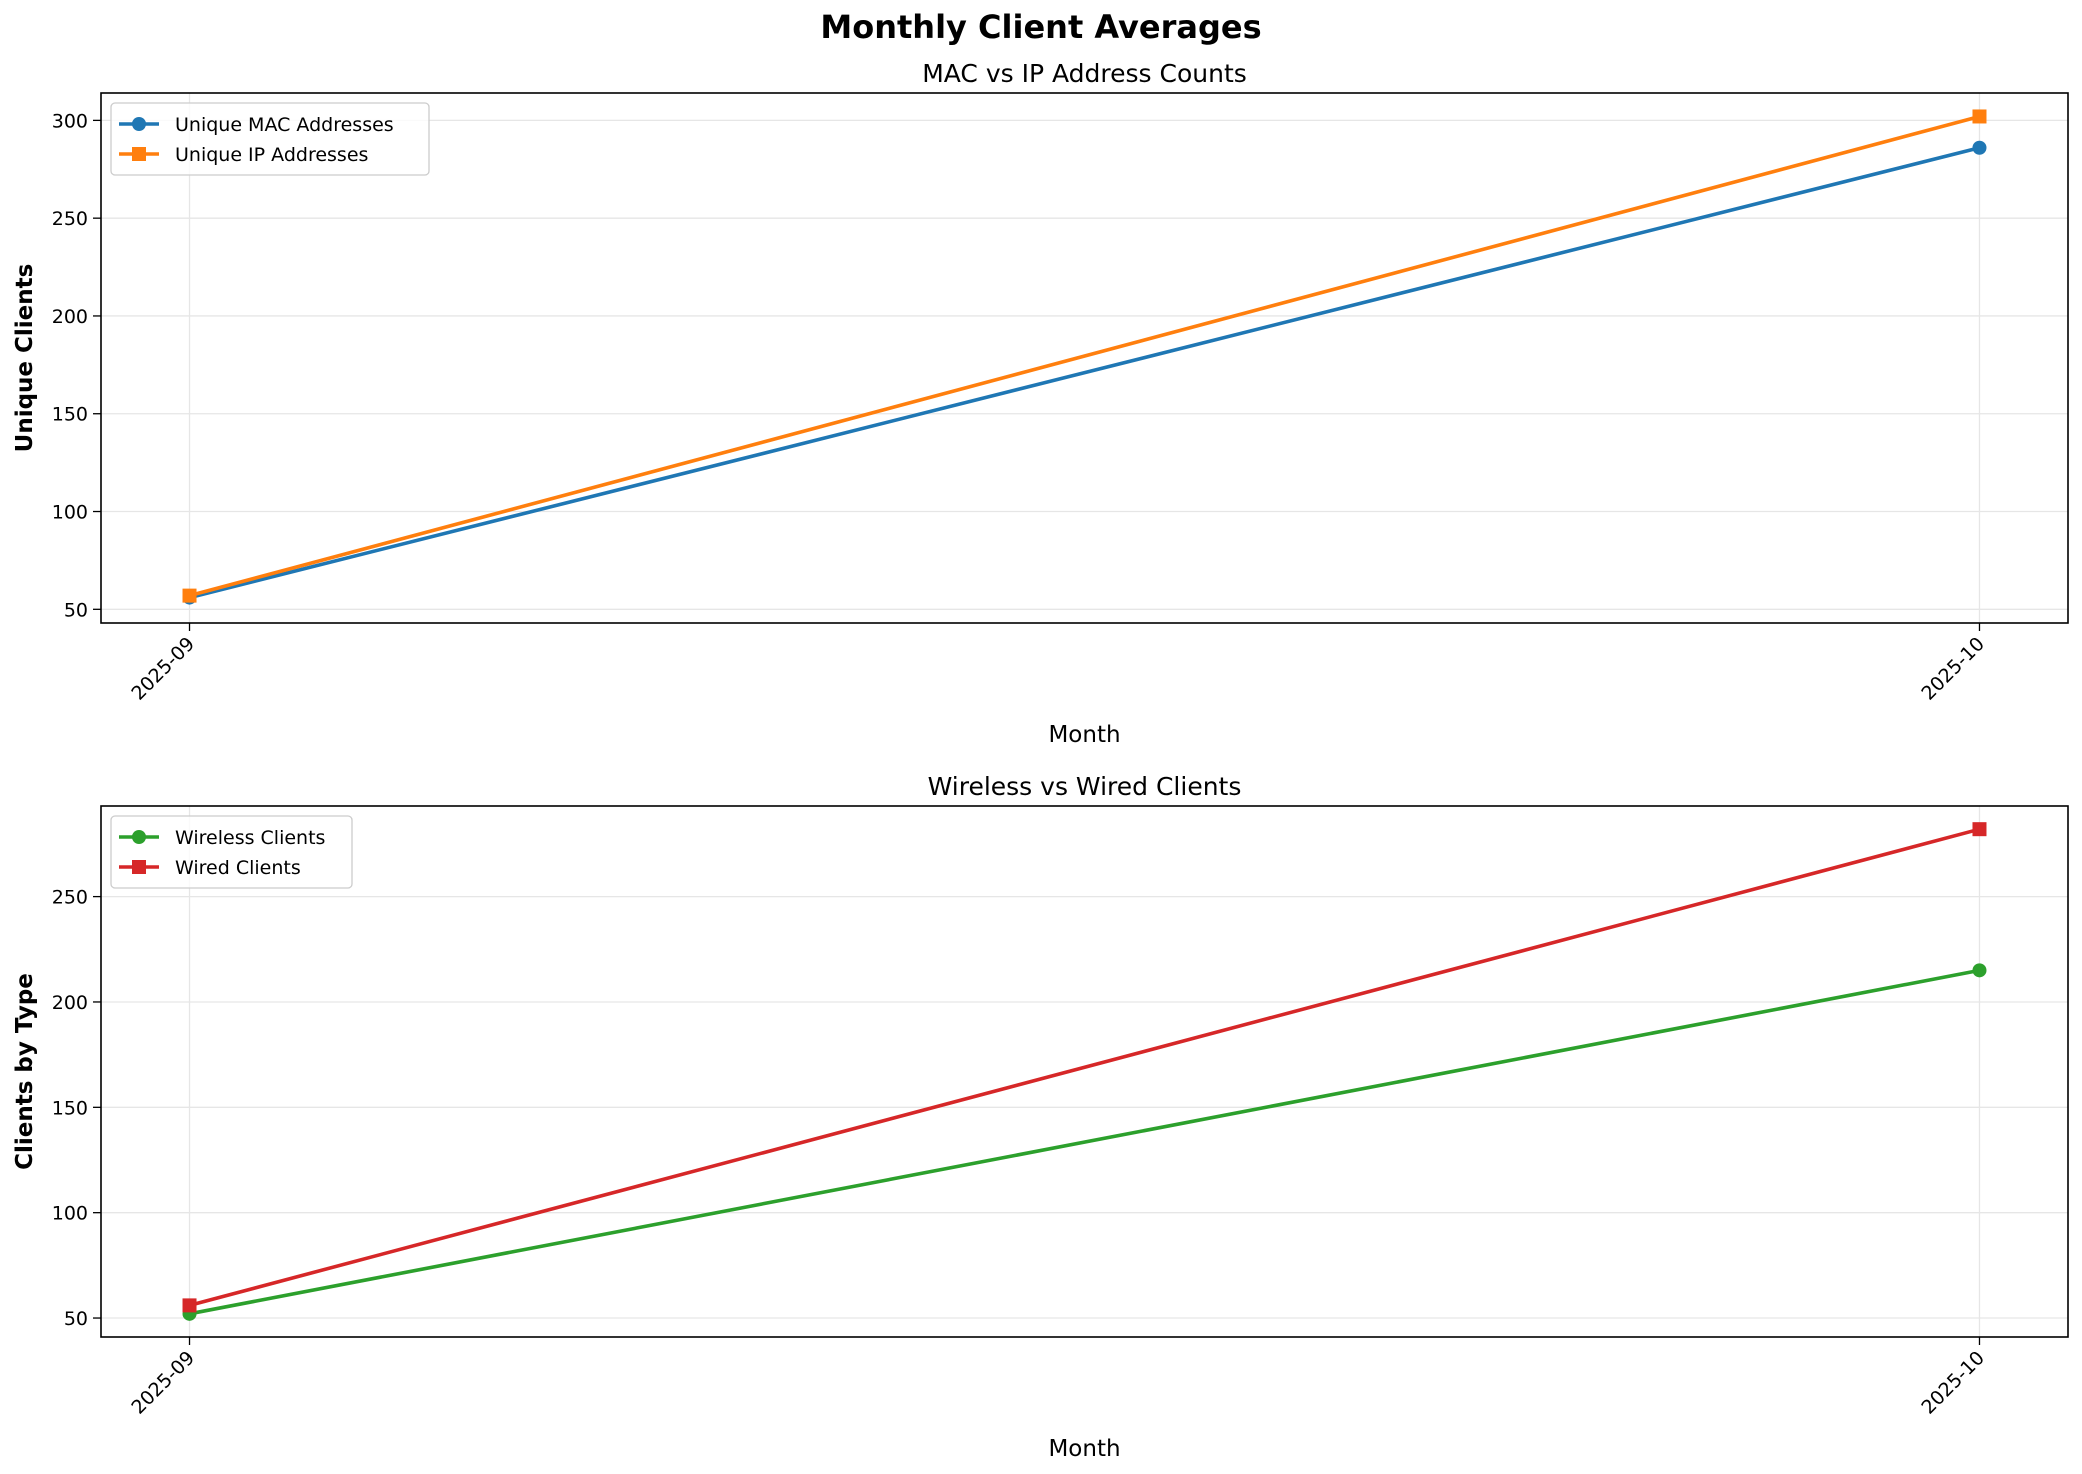 Image resolution: width=2082 pixels, height=1474 pixels. Describe the element at coordinates (139, 837) in the screenshot. I see `legend-marker-wireless-clients` at that location.